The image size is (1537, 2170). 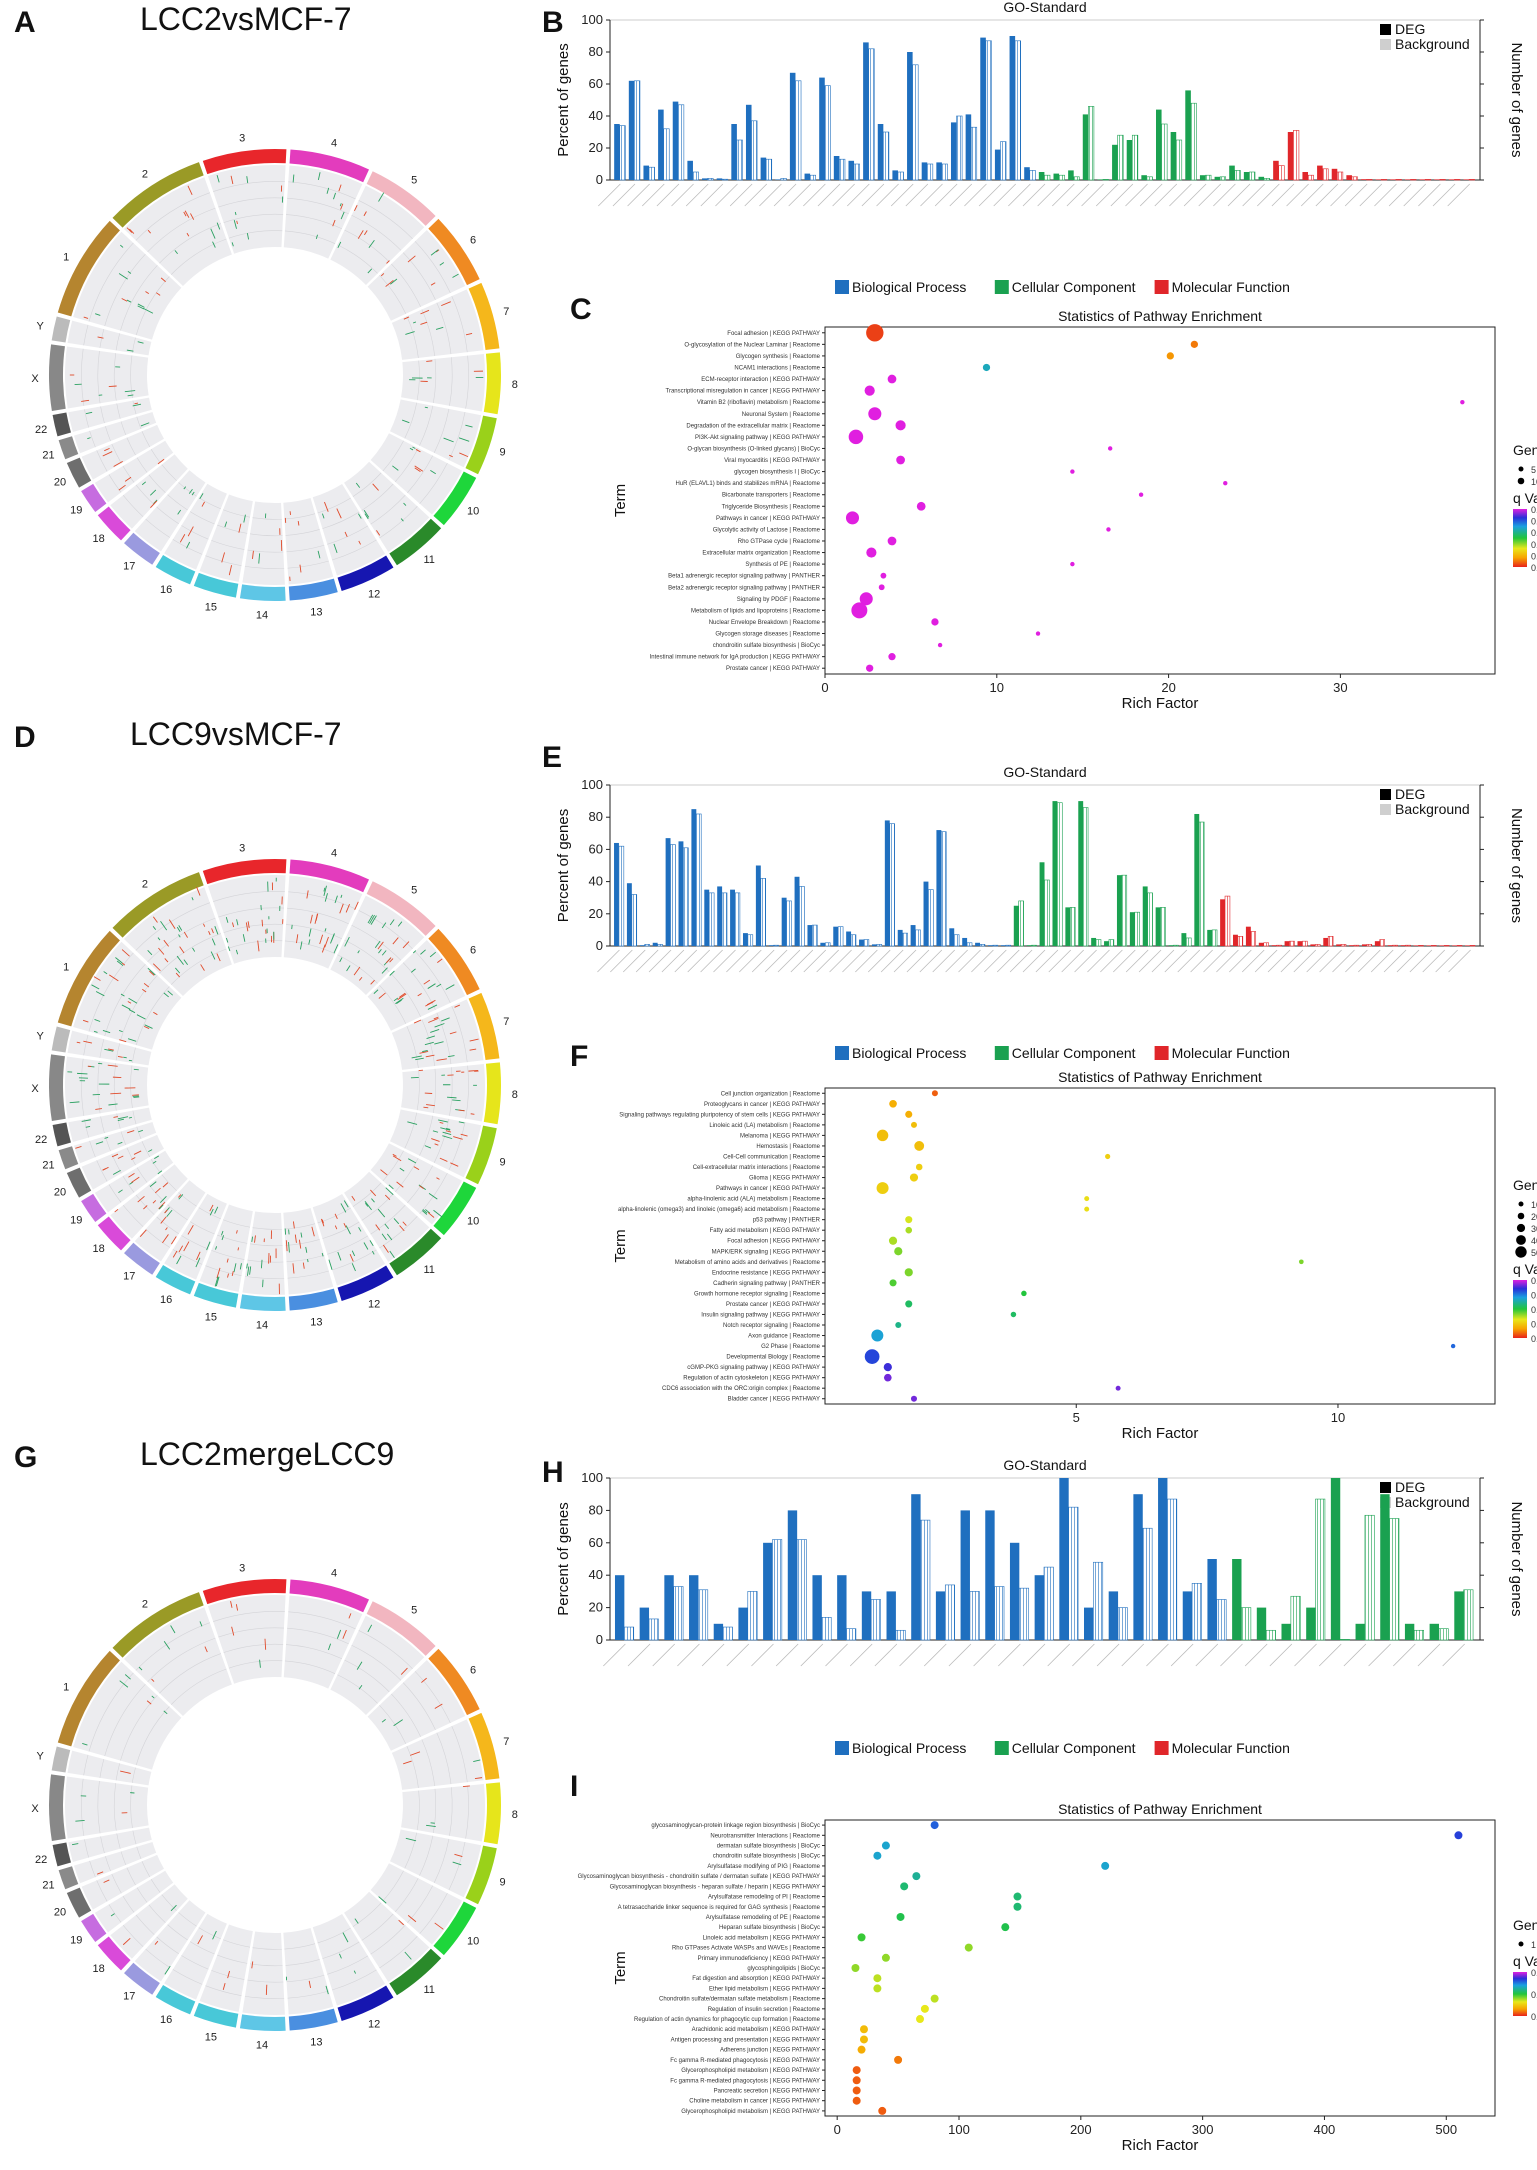 I want to click on q-tick-label: 0.04, so click(x=1534, y=2017).